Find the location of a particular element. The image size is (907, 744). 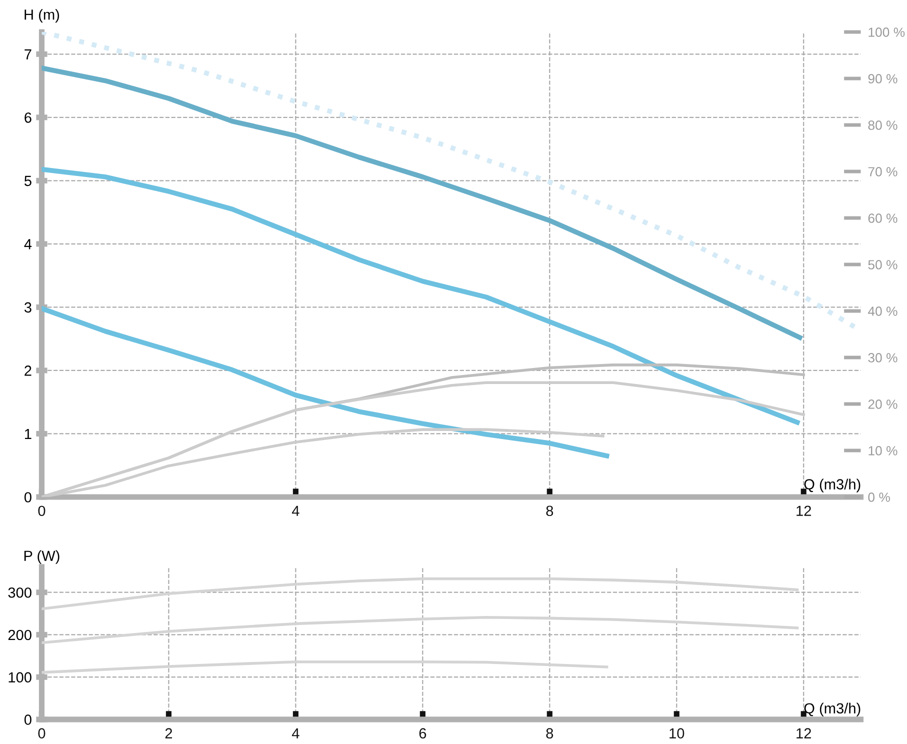

y-tick-label: 100 is located at coordinates (20, 677).